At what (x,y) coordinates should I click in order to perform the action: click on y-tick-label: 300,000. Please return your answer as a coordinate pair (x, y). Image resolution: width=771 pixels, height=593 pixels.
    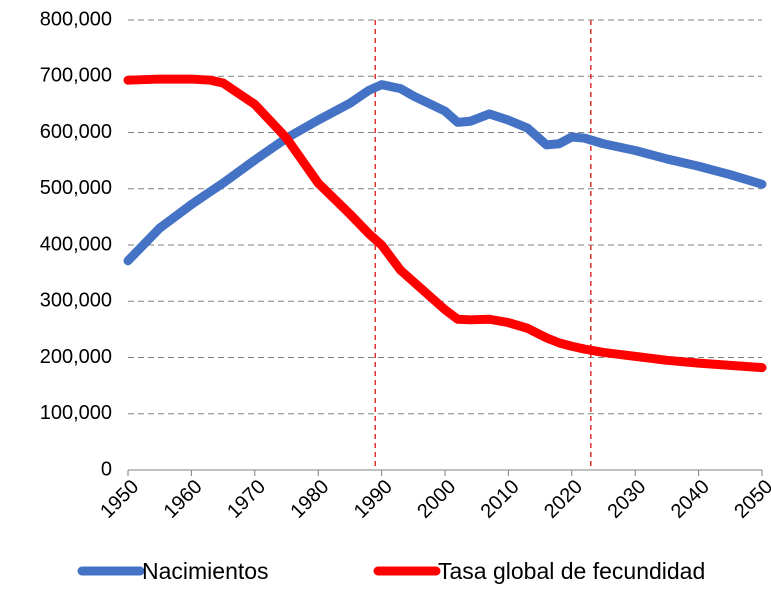
    Looking at the image, I should click on (76, 301).